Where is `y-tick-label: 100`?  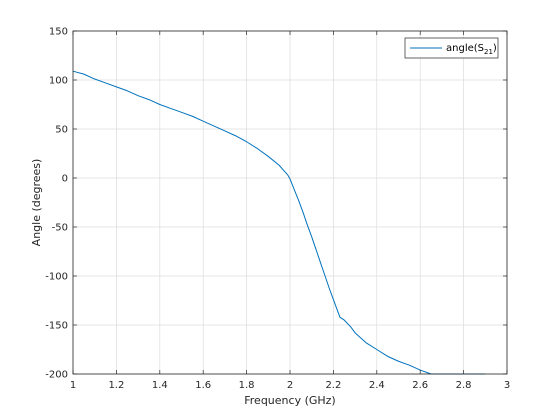 y-tick-label: 100 is located at coordinates (58, 81).